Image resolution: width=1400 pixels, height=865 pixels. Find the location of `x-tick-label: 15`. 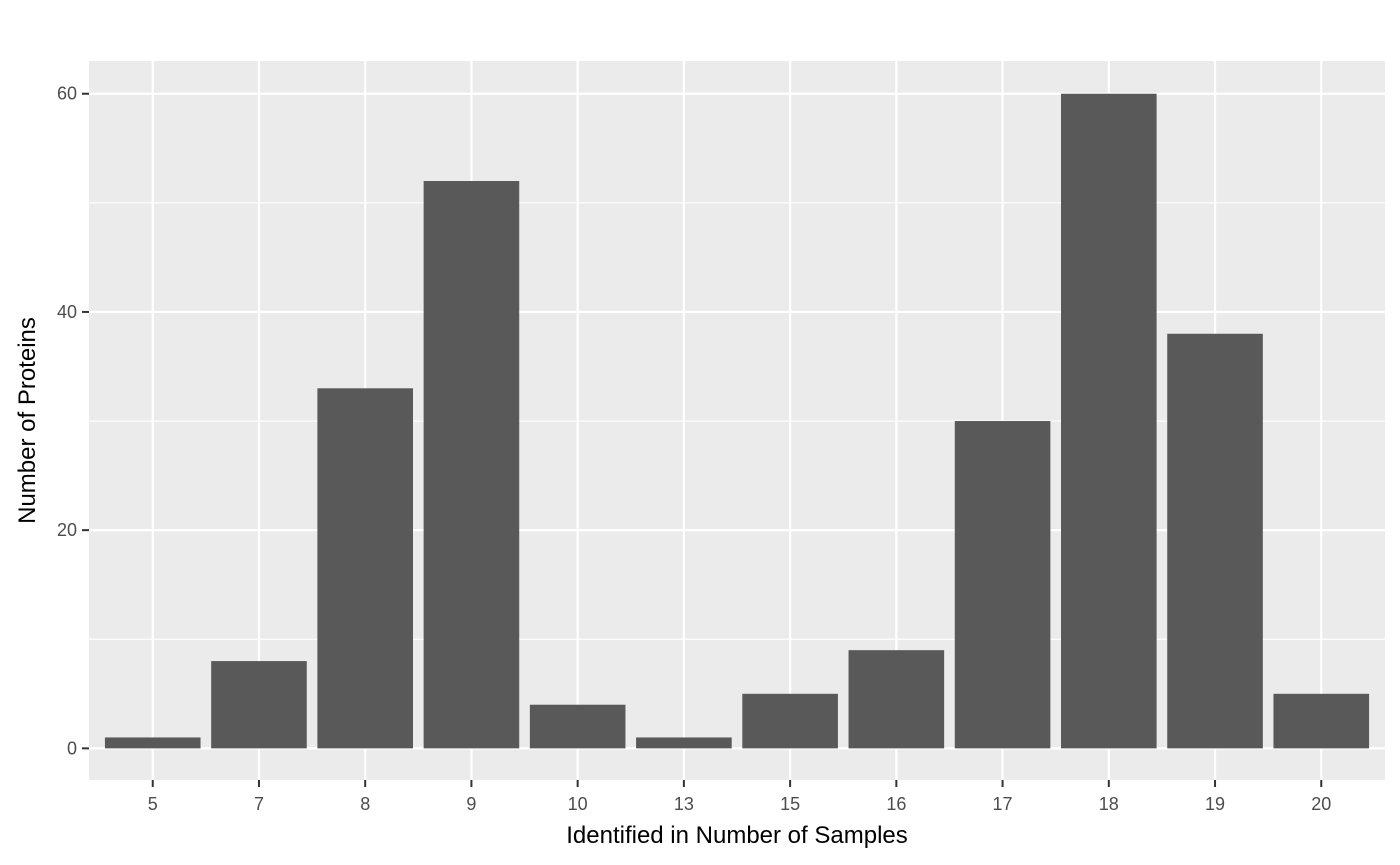

x-tick-label: 15 is located at coordinates (790, 804).